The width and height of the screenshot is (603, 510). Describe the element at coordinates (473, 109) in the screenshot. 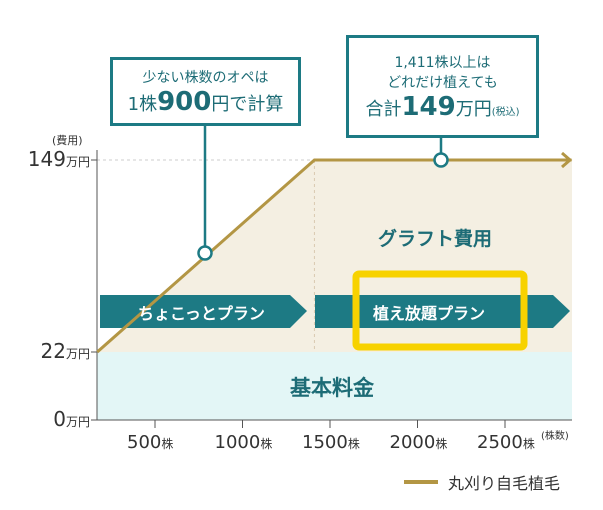

I see `callout-text: 万円` at that location.